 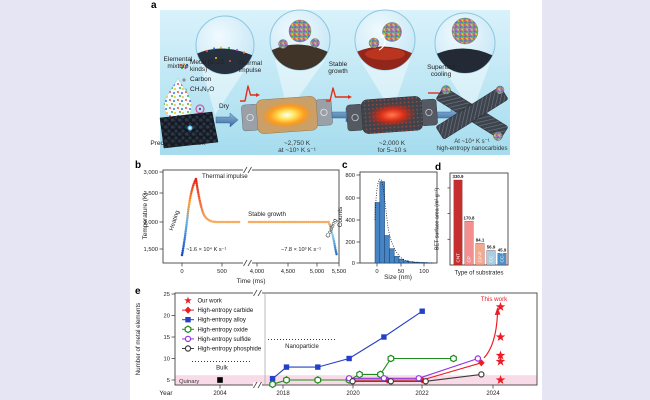 What do you see at coordinates (178, 63) in the screenshot?
I see `elemental-mixture-label: Elemental mixture` at bounding box center [178, 63].